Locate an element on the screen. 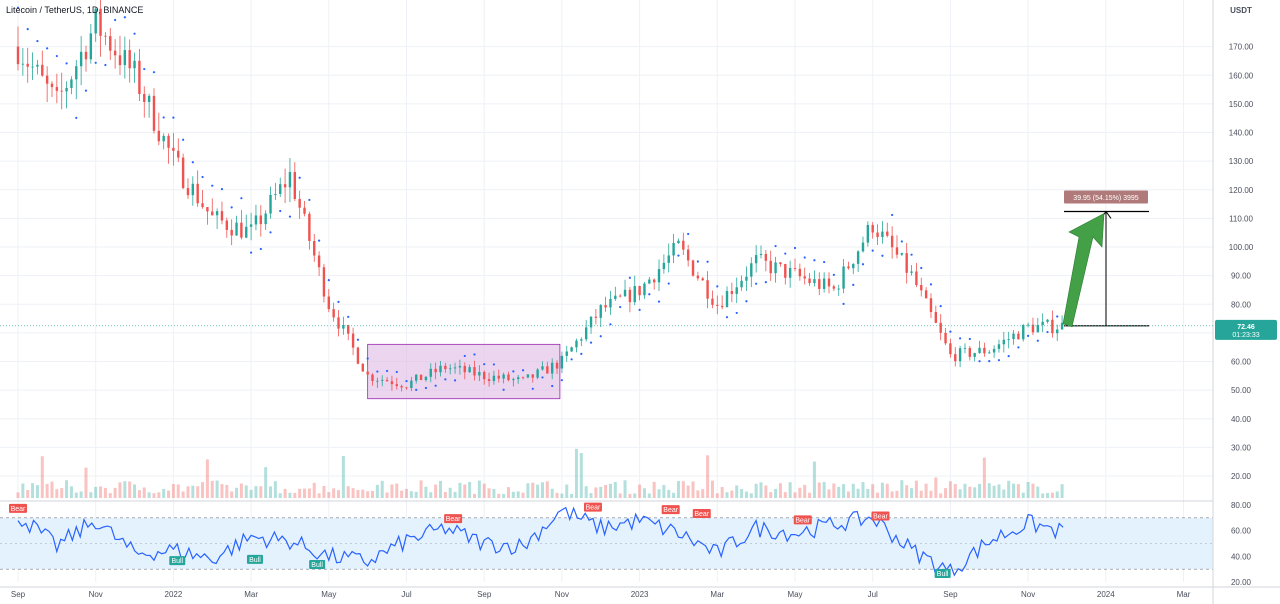 This screenshot has height=604, width=1280. bear-tag-text: Bear is located at coordinates (593, 508).